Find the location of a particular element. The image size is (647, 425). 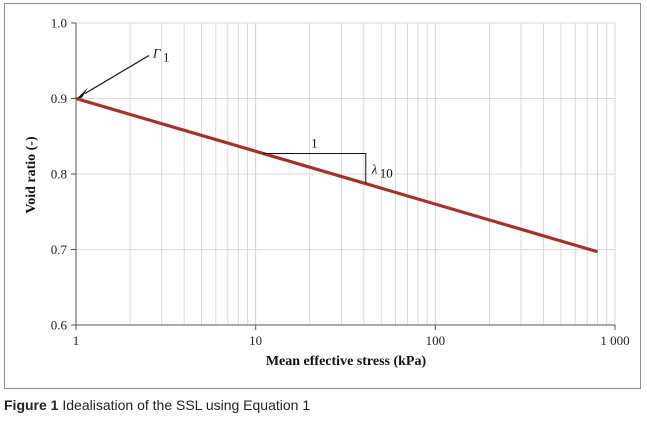

gamma-subscript: 1 is located at coordinates (166, 57).